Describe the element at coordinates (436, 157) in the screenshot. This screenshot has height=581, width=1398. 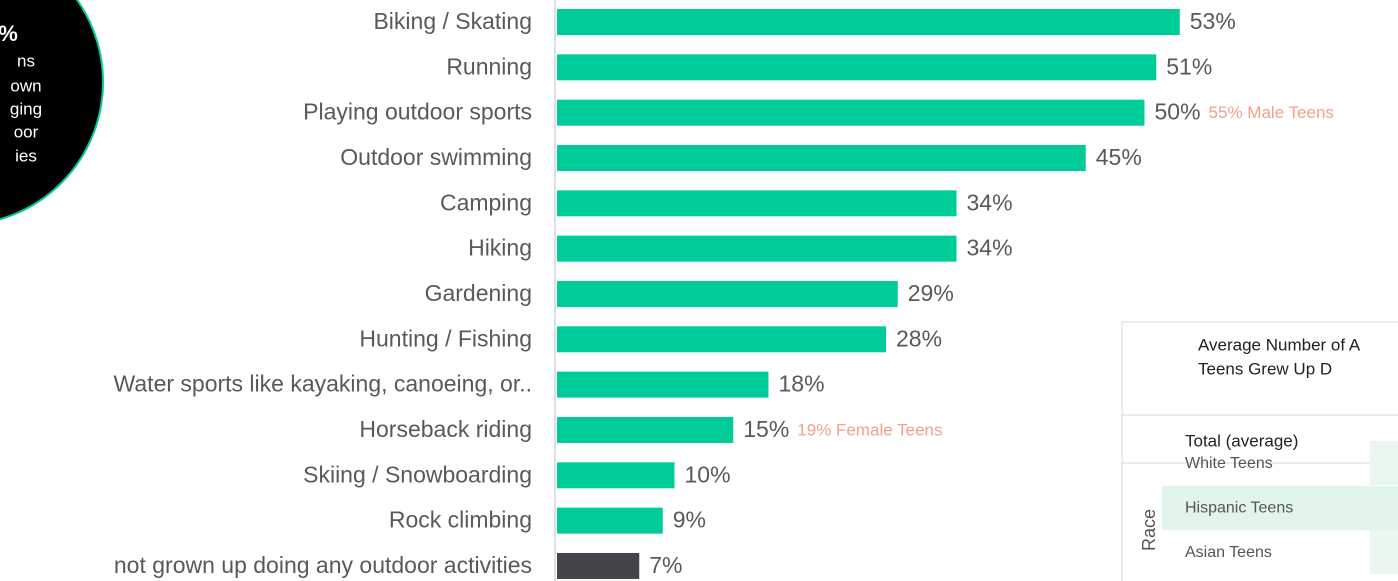
I see `category-label: Outdoor swimming` at that location.